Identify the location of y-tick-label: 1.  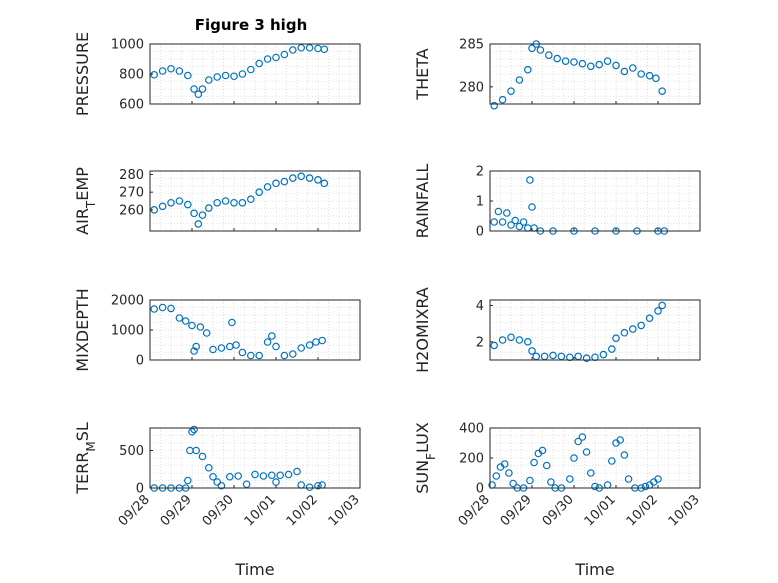
(480, 202).